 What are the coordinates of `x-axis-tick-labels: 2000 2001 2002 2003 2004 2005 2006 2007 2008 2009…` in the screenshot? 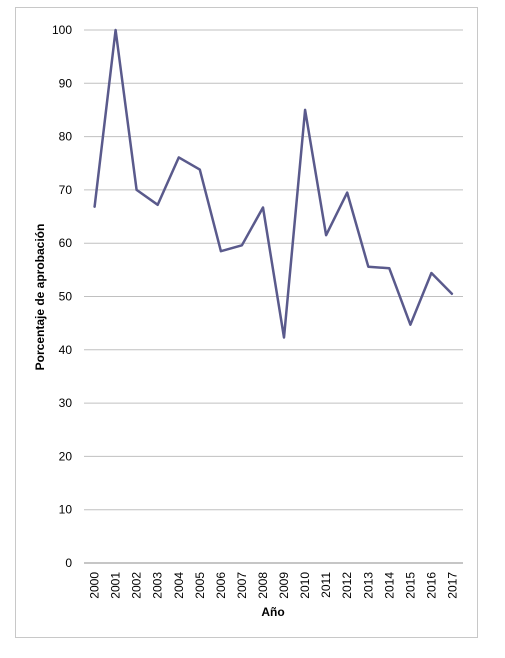 It's located at (274, 585).